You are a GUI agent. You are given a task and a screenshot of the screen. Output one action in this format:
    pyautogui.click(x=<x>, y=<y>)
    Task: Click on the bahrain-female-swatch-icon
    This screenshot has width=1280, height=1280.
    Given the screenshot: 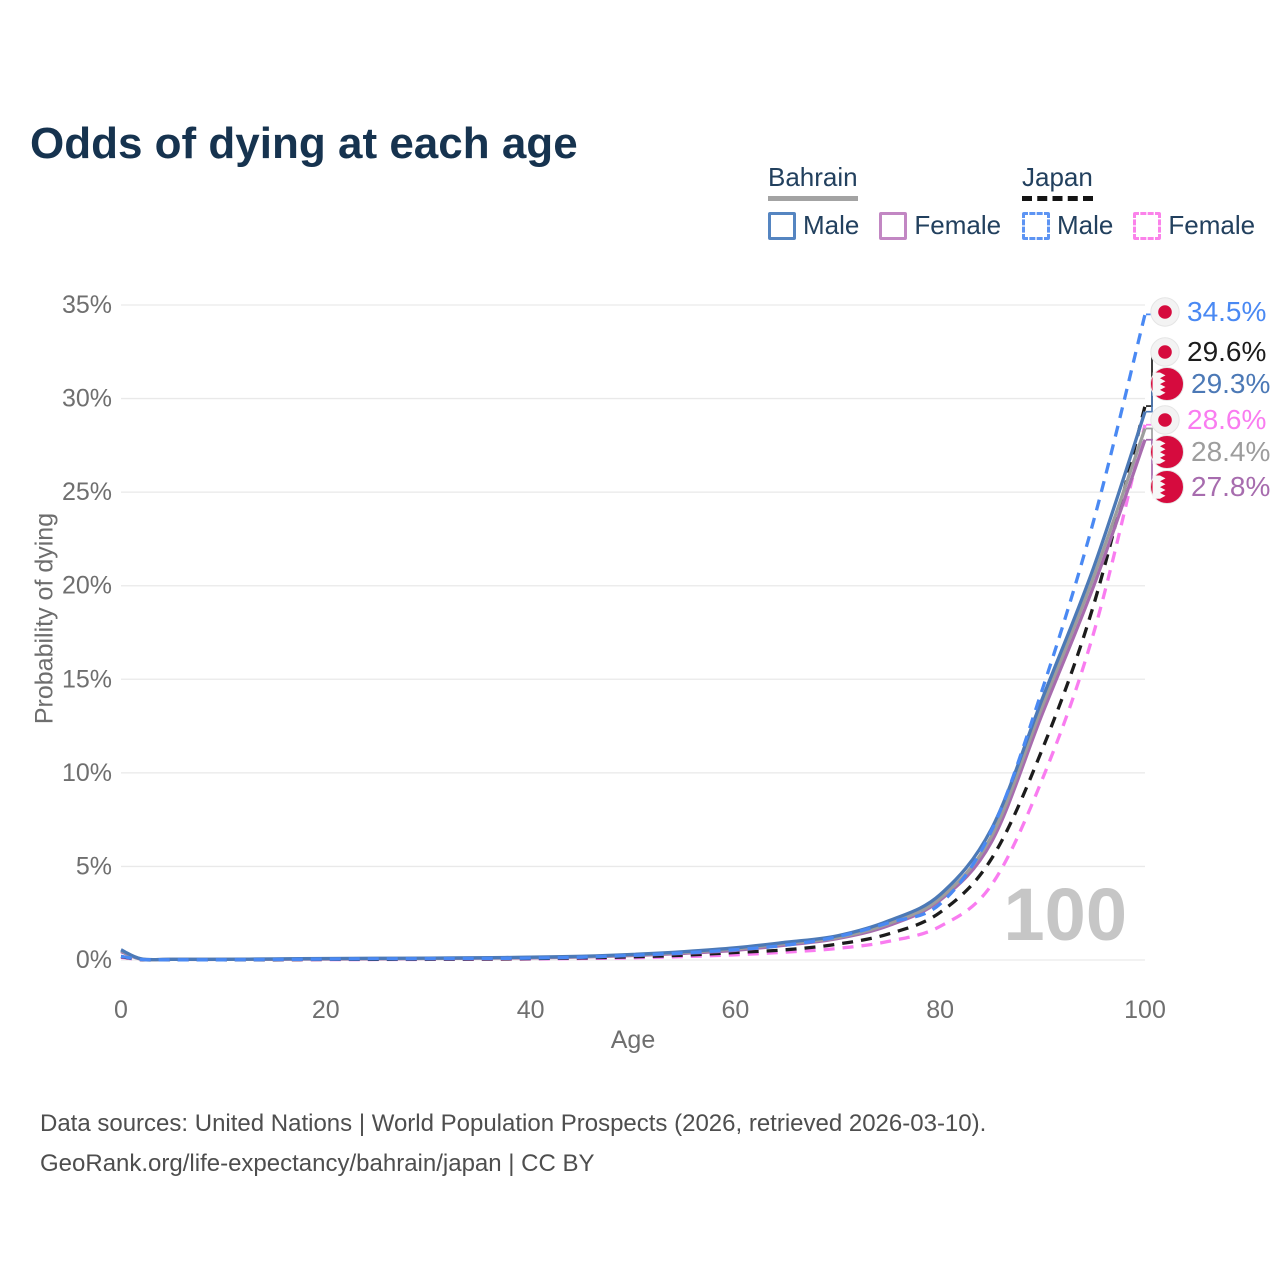 What is the action you would take?
    pyautogui.click(x=893, y=225)
    